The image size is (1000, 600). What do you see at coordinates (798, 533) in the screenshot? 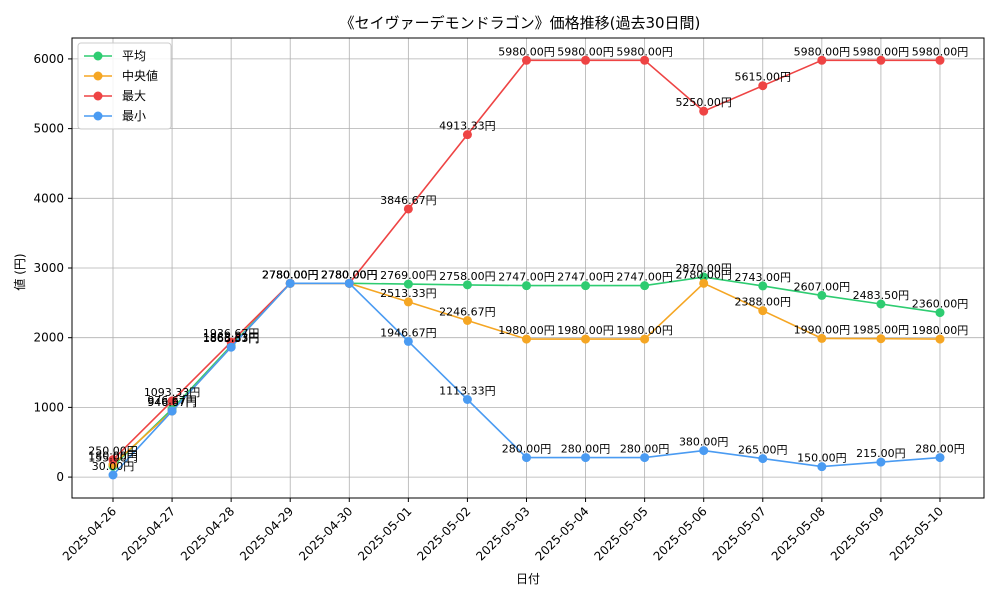
I see `x-tick-label: 2025-05-08` at bounding box center [798, 533].